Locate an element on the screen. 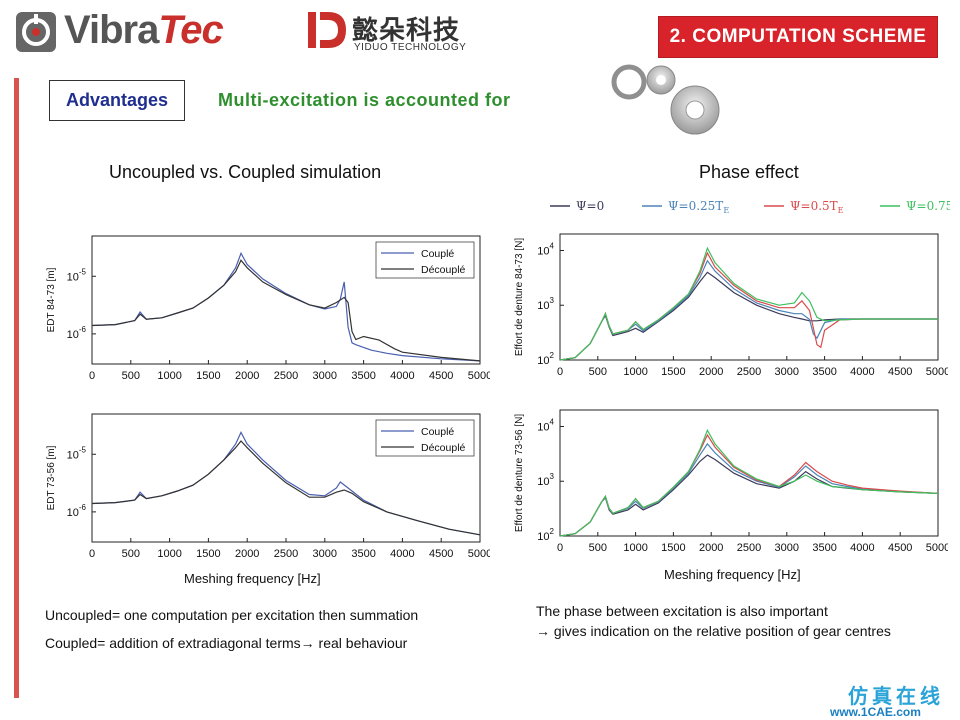  logo-text-tec: Tec is located at coordinates (190, 30).